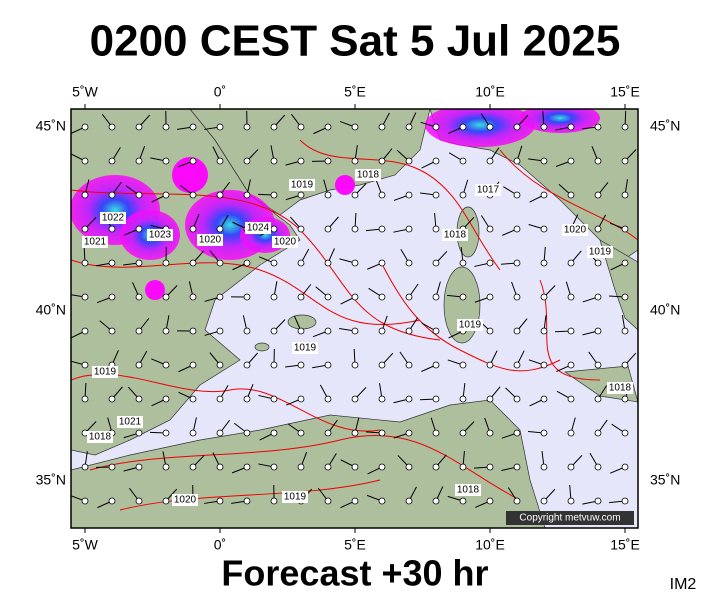 The height and width of the screenshot is (600, 711). I want to click on lat-label-right: 40˚N, so click(665, 310).